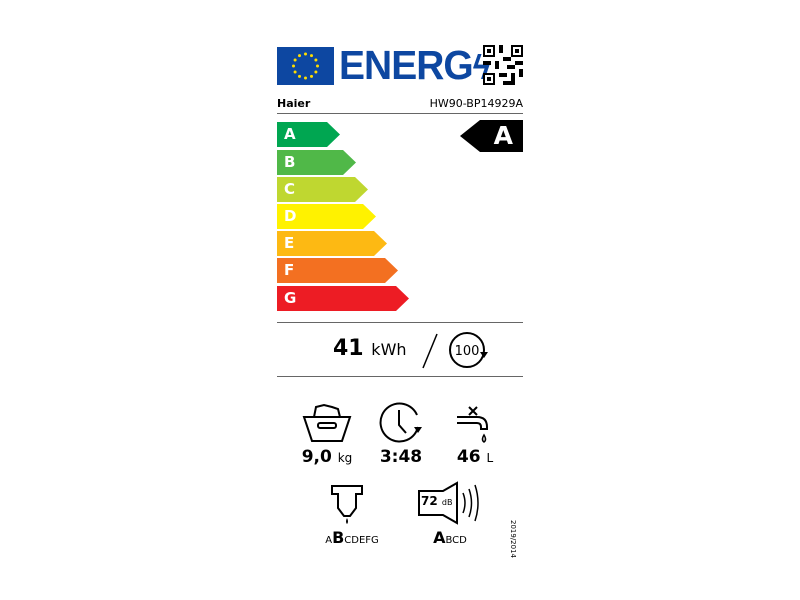 This screenshot has height=600, width=800. I want to click on qr-code-icon, so click(503, 65).